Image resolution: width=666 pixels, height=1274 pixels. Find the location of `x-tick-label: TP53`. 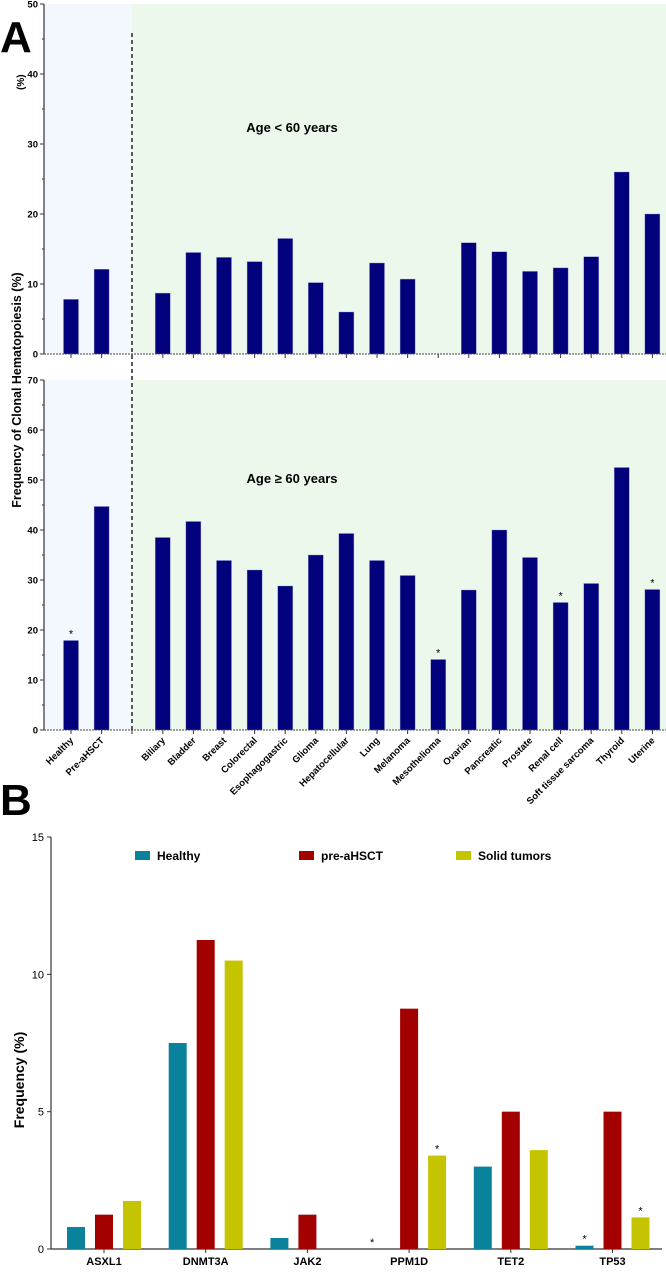

x-tick-label: TP53 is located at coordinates (612, 1262).